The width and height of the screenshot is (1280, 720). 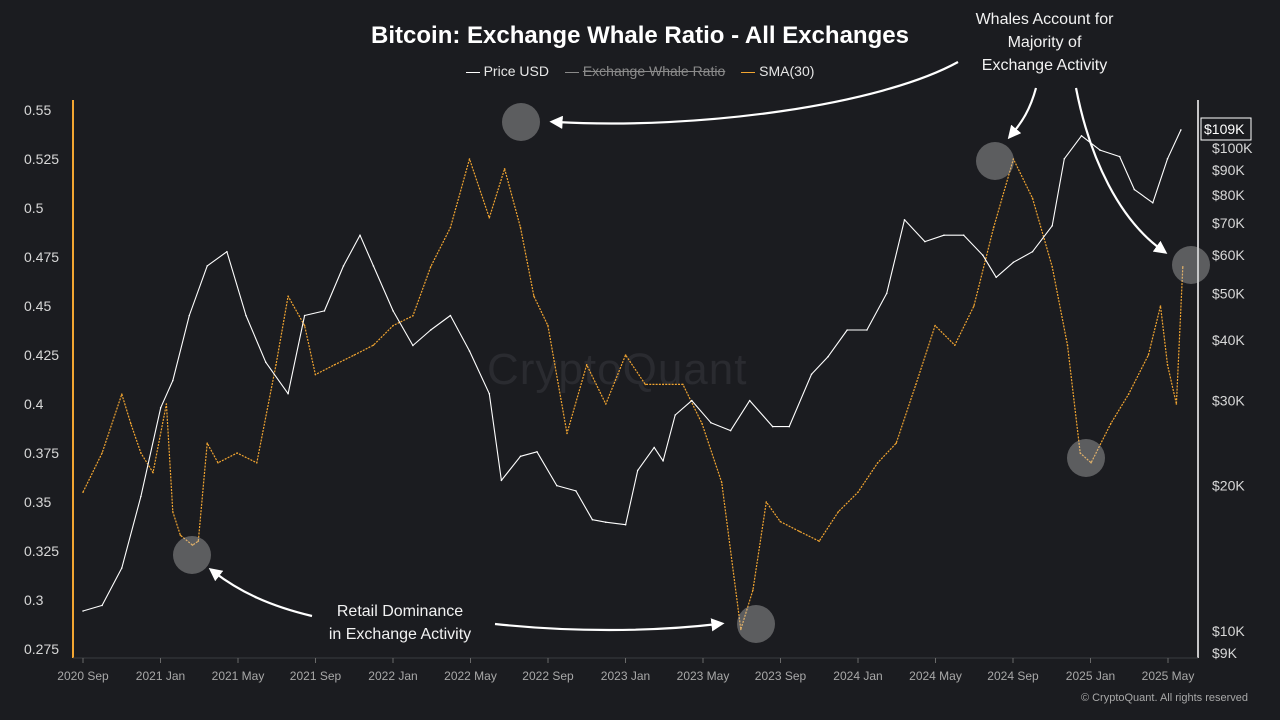 What do you see at coordinates (571, 72) in the screenshot?
I see `legend-swatch-whale-ratio` at bounding box center [571, 72].